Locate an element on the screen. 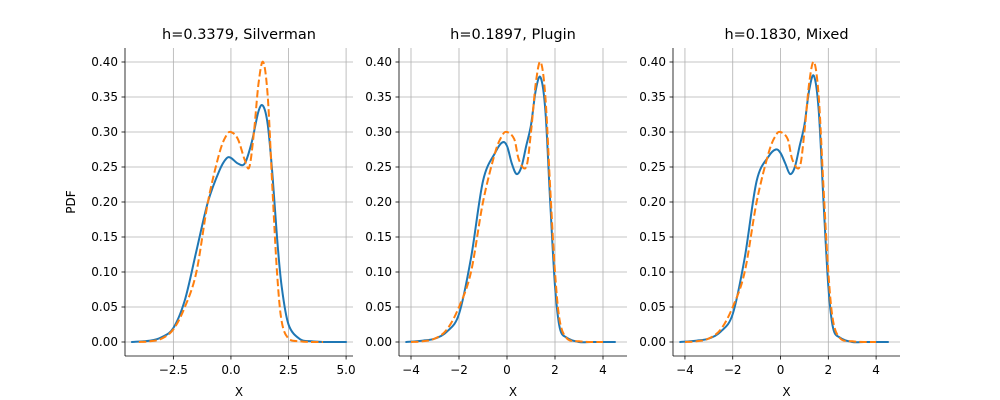 This screenshot has width=1000, height=400. panel-title: h=0.1830, Mixed is located at coordinates (786, 35).